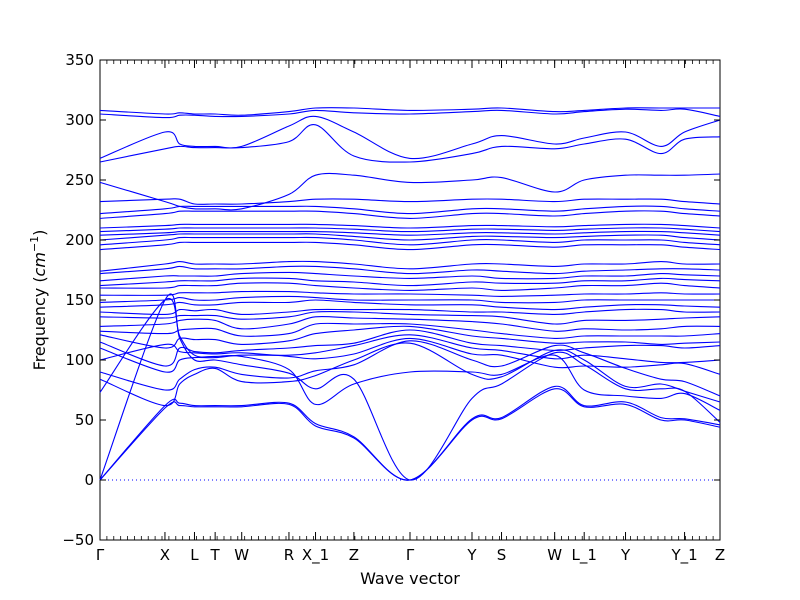  I want to click on y-axis-label-exp: −1, so click(34, 244).